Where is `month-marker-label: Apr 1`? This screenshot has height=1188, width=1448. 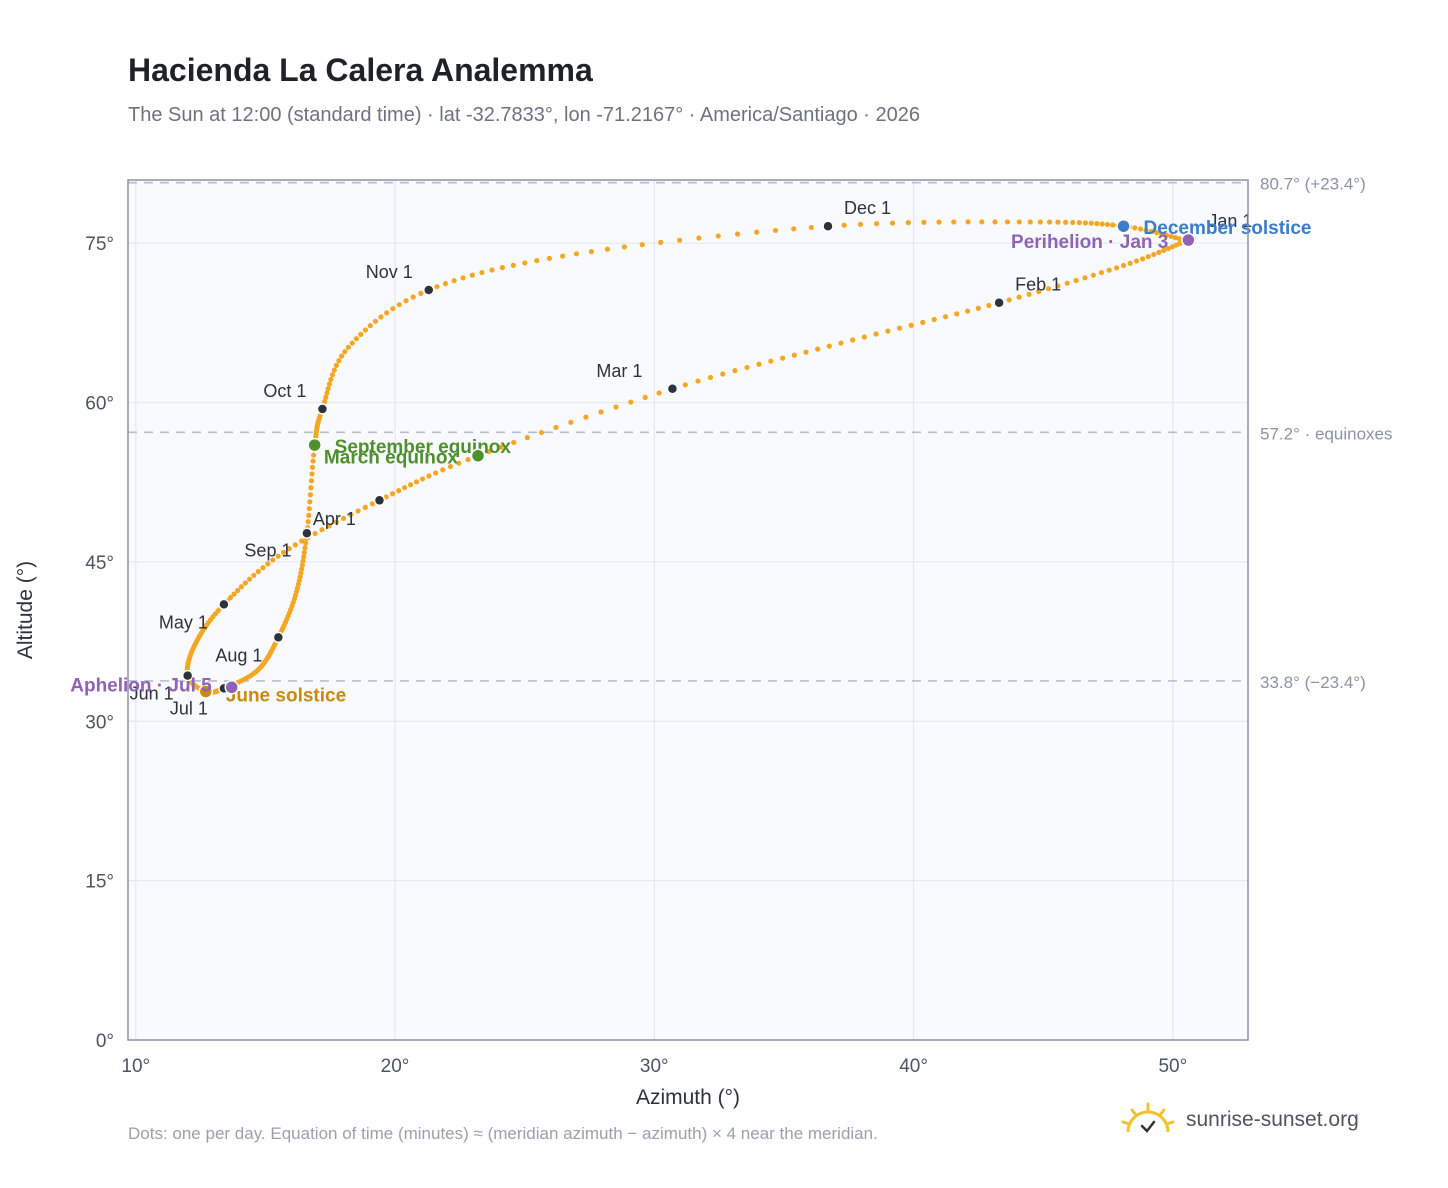
month-marker-label: Apr 1 is located at coordinates (334, 519).